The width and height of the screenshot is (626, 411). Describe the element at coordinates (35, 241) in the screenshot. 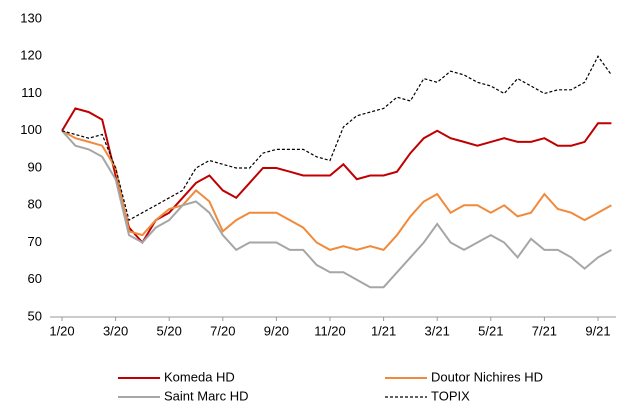

I see `y-tick-label: 70` at that location.